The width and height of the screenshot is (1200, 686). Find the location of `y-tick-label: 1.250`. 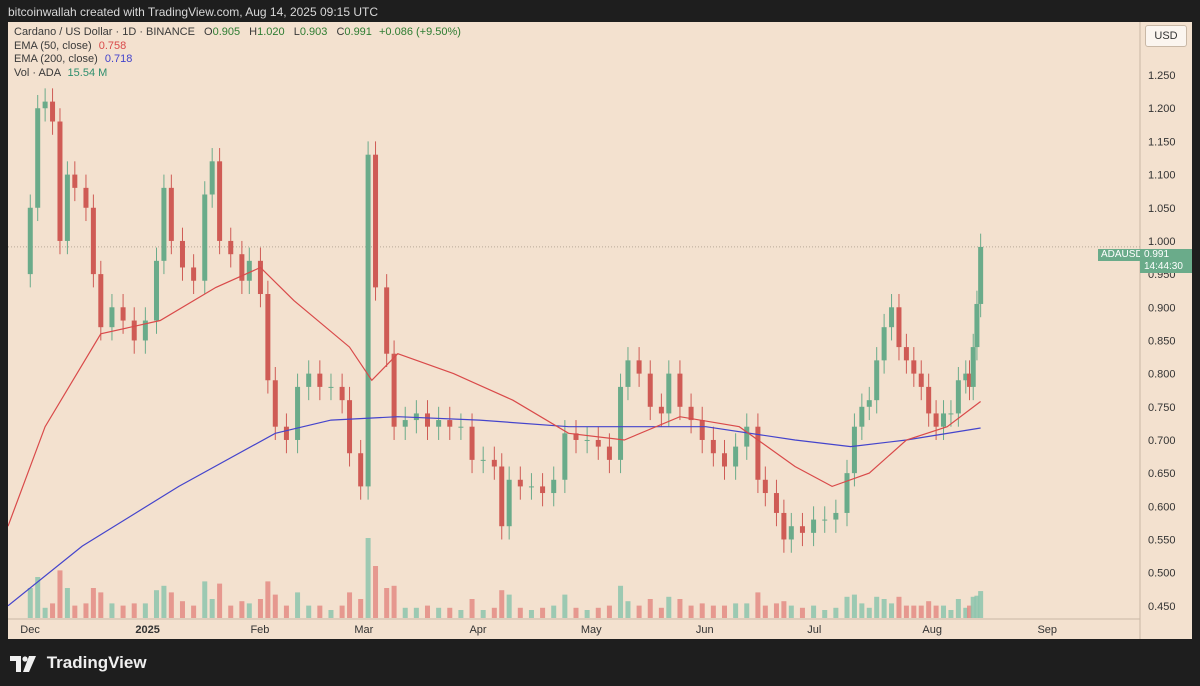

y-tick-label: 1.250 is located at coordinates (1162, 76).